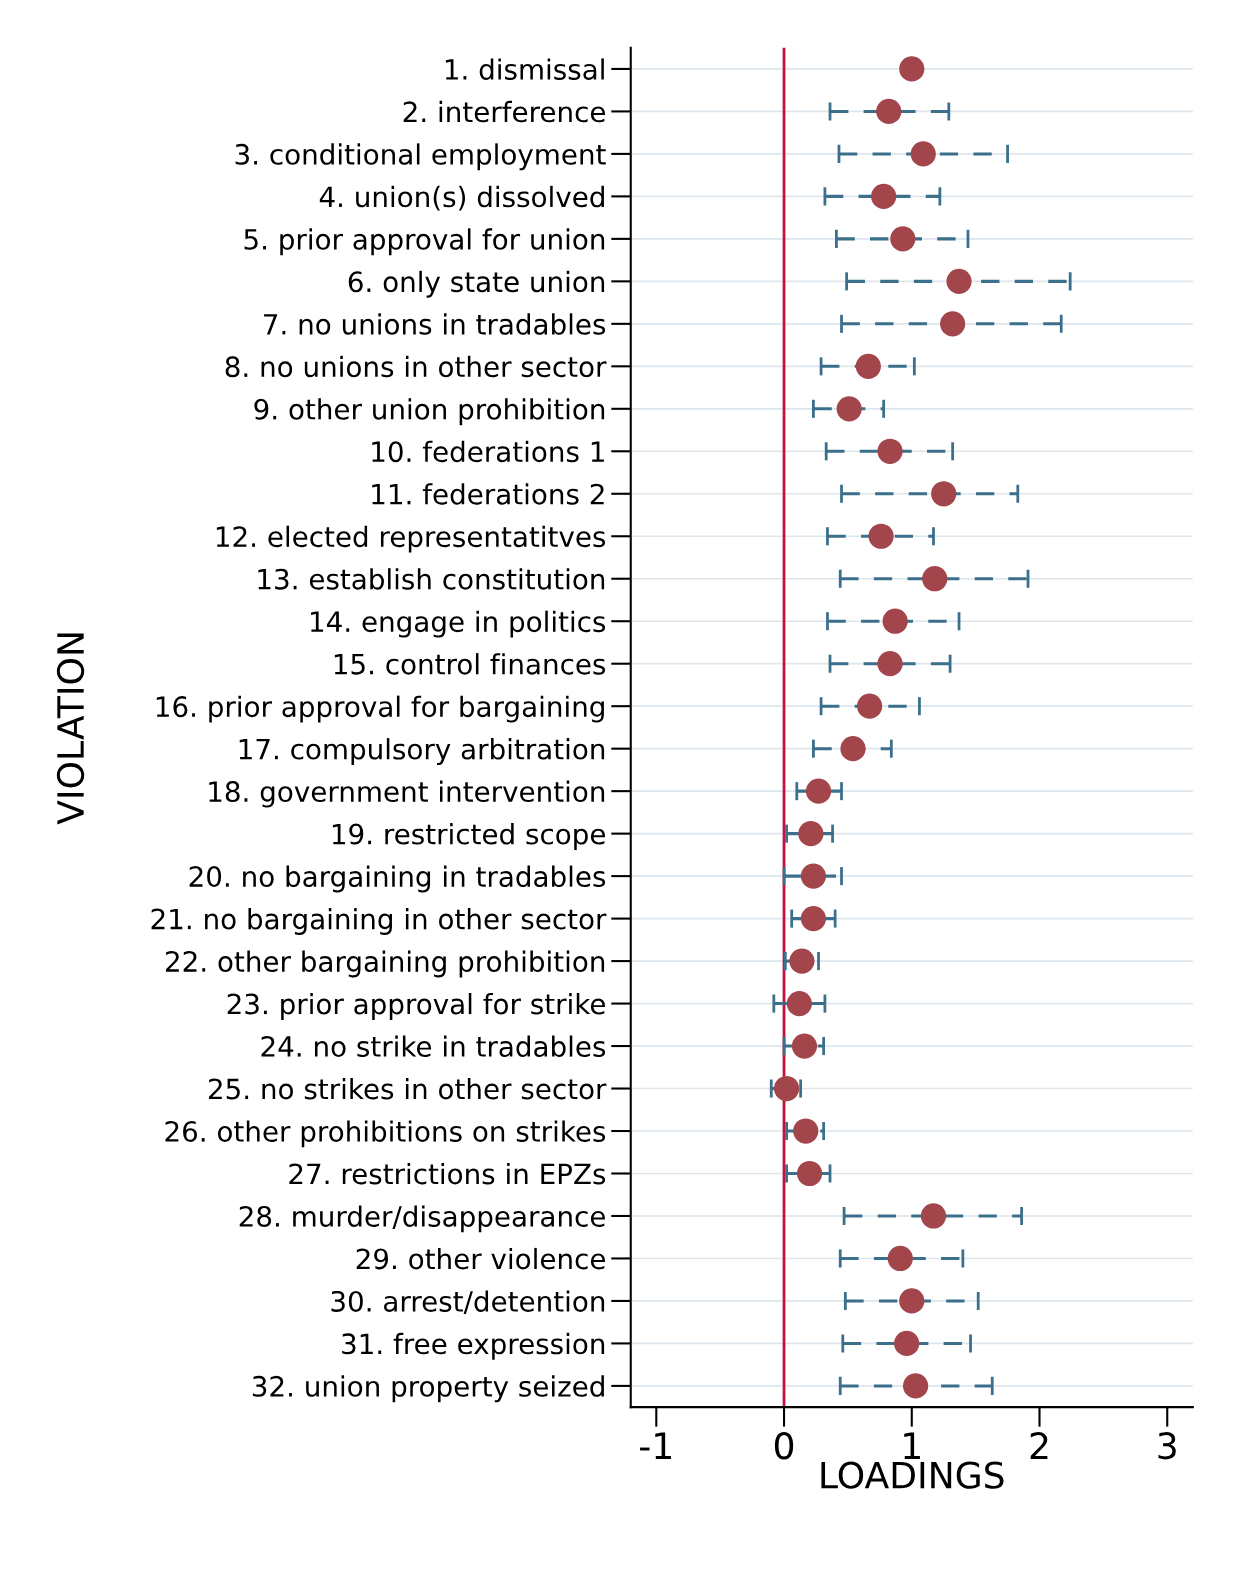 The image size is (1249, 1590). Describe the element at coordinates (488, 494) in the screenshot. I see `y-tick-label: 11. federations 2` at that location.